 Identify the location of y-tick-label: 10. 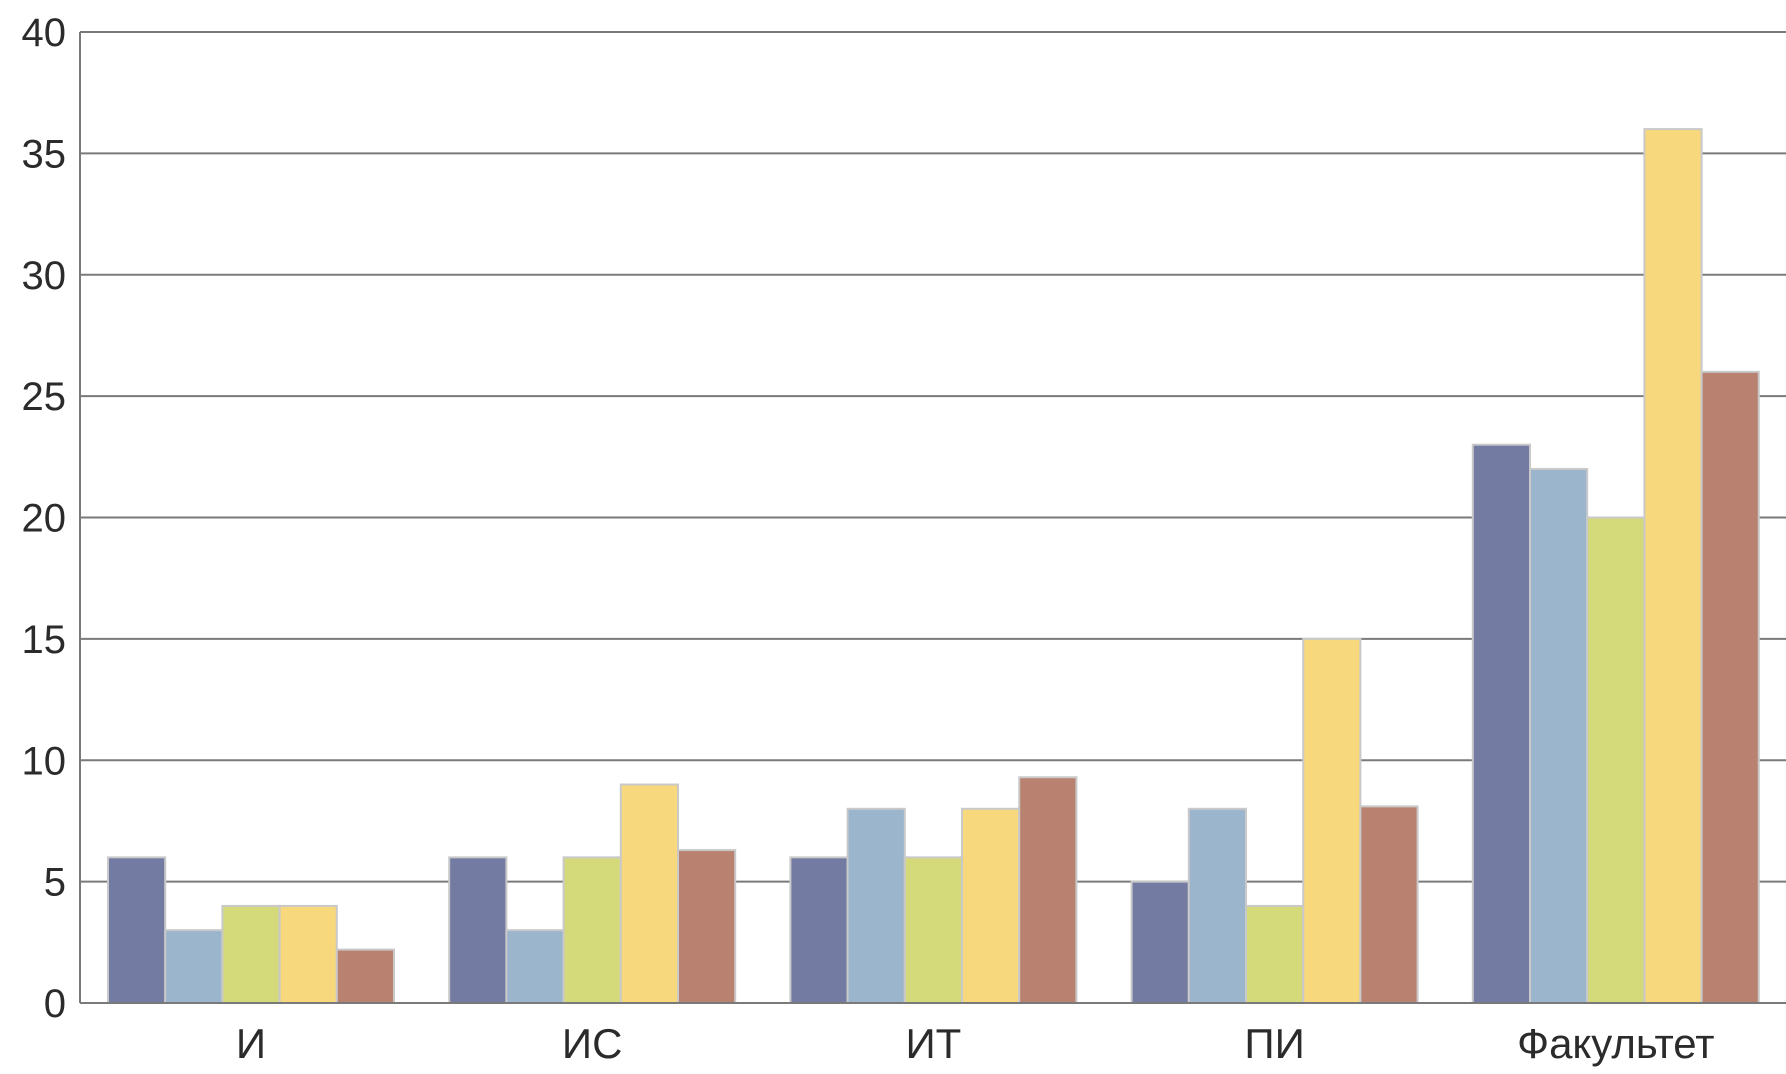
(44, 761).